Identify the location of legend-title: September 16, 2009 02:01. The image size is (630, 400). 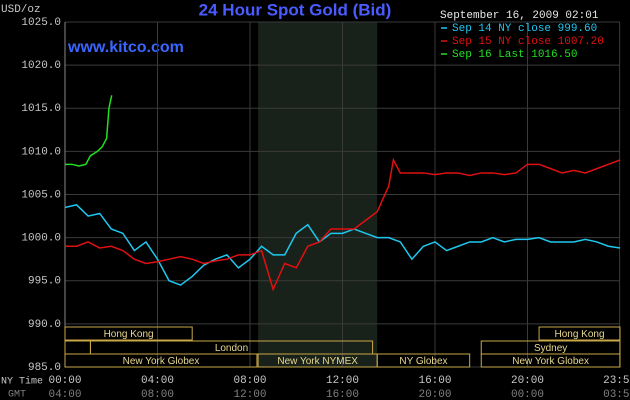
(519, 16).